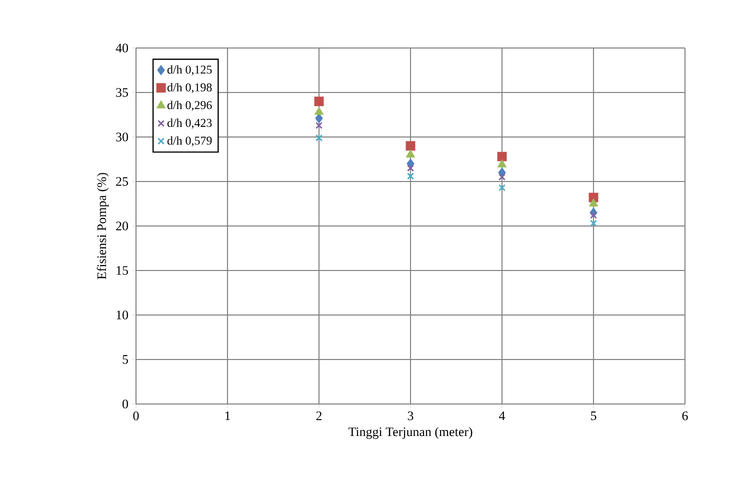 The height and width of the screenshot is (504, 737). I want to click on y-tick-label: 10, so click(122, 315).